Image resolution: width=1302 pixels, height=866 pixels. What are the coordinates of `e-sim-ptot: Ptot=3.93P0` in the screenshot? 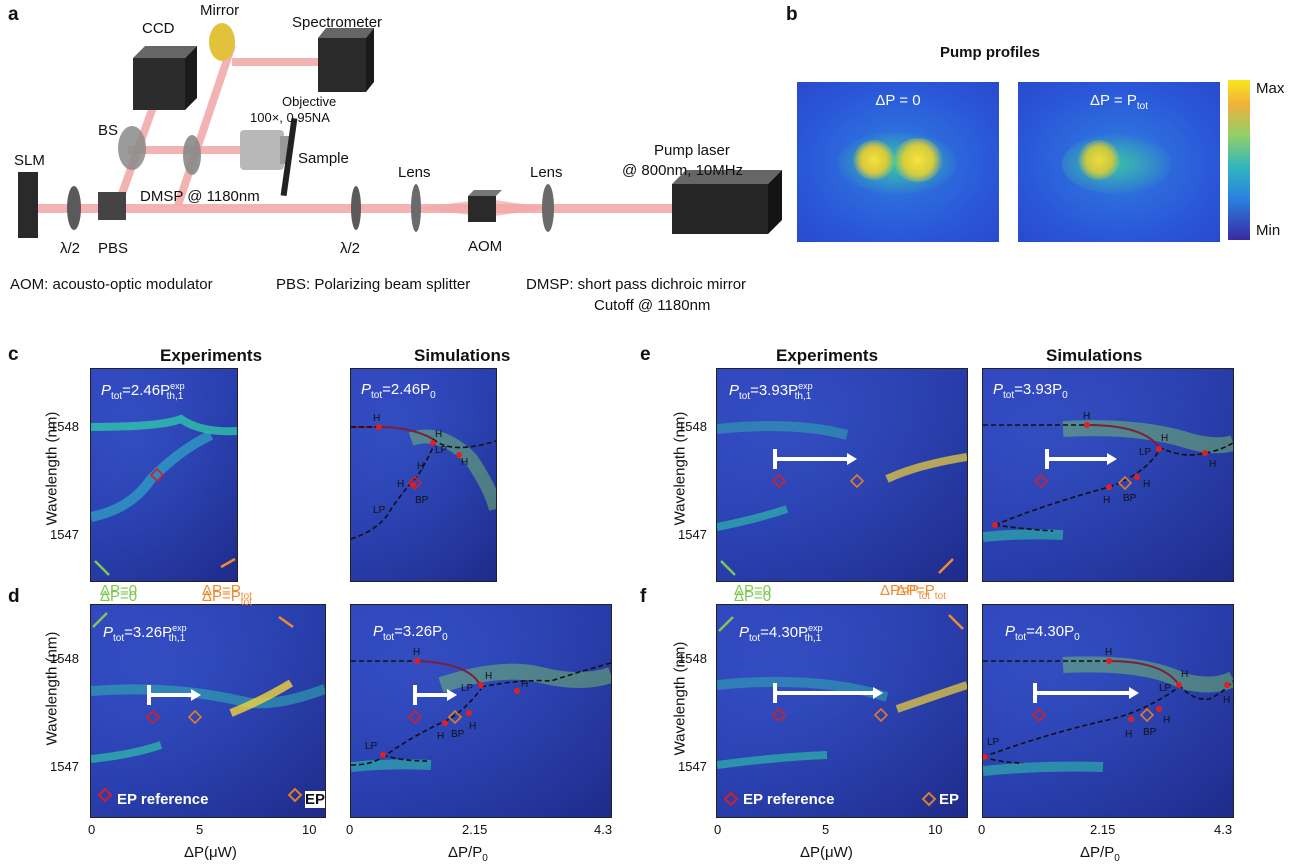 It's located at (1030, 391).